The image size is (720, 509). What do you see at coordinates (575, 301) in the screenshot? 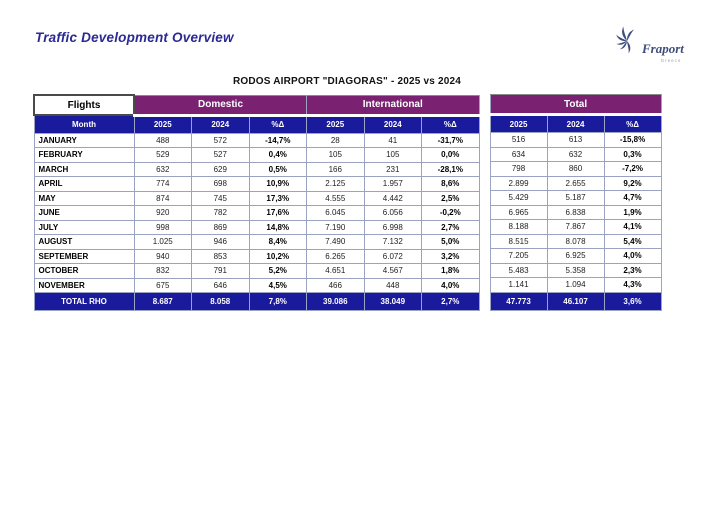
I see `total-row: 47.773 46.107 3,6%` at bounding box center [575, 301].